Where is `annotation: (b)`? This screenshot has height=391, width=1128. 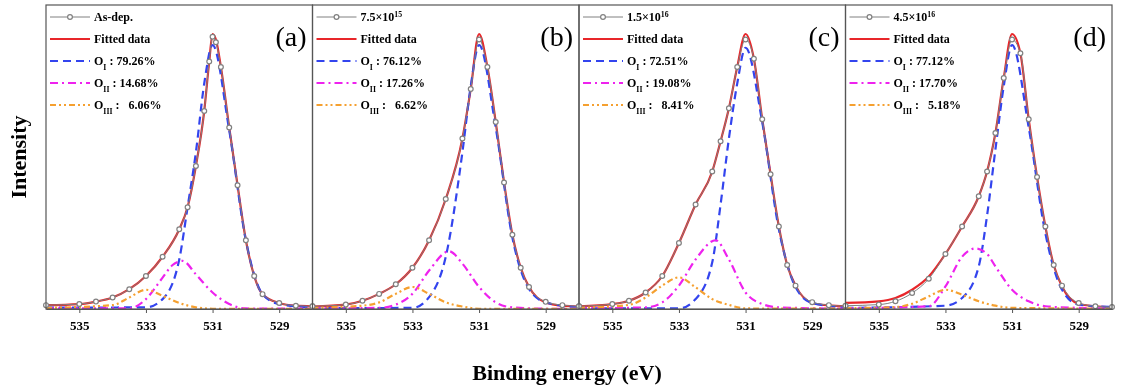 annotation: (b) is located at coordinates (556, 36).